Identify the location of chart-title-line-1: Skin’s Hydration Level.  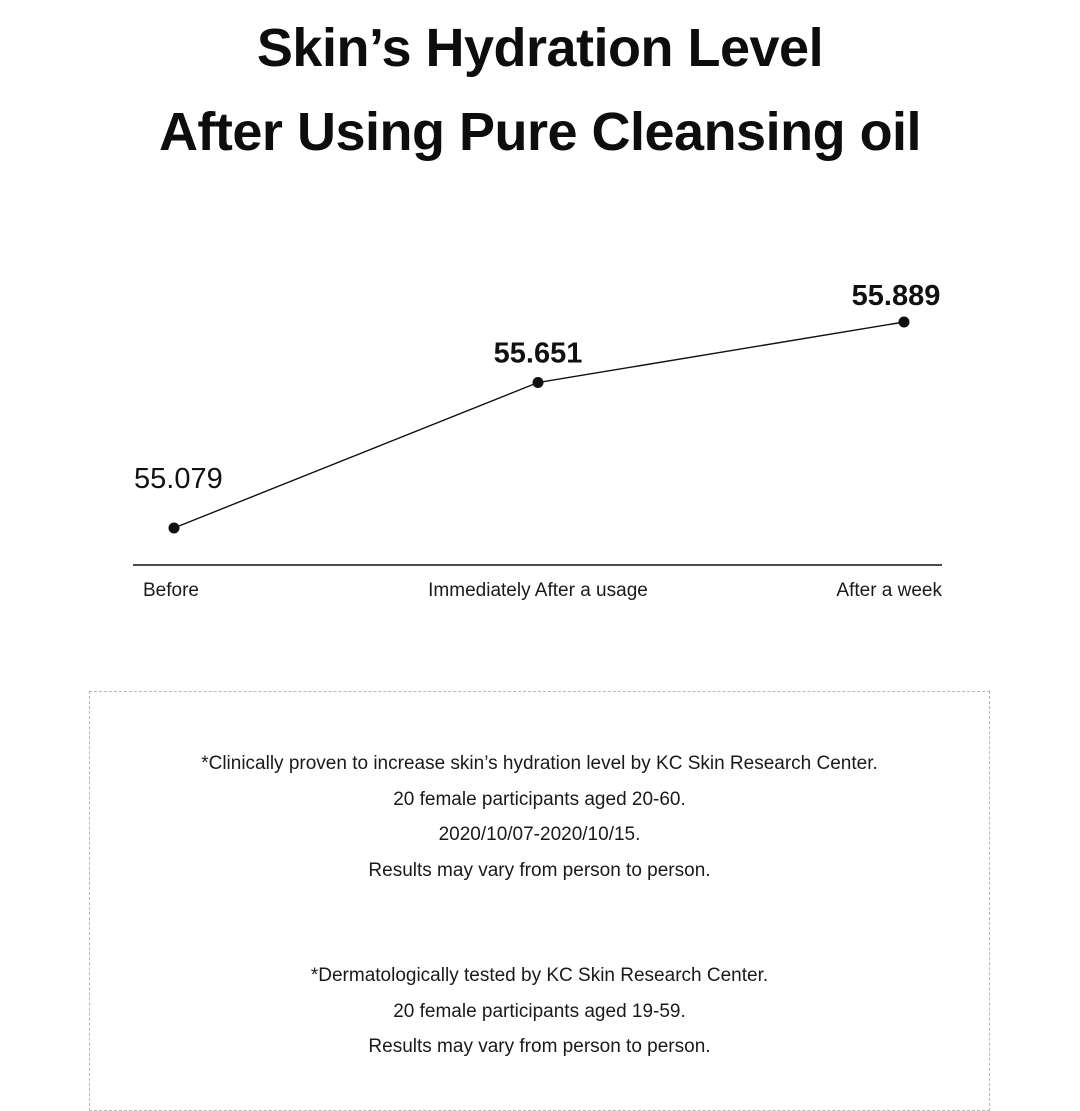
(540, 48).